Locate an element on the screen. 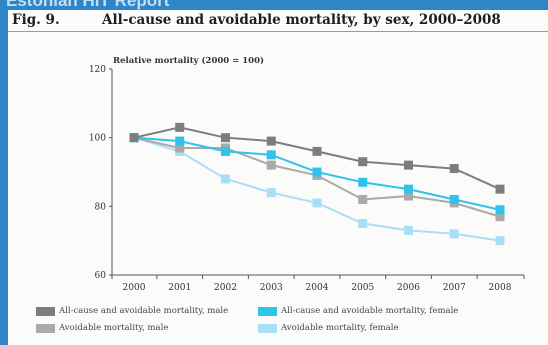 The height and width of the screenshot is (345, 548). x-tick-label: 2006 is located at coordinates (408, 288).